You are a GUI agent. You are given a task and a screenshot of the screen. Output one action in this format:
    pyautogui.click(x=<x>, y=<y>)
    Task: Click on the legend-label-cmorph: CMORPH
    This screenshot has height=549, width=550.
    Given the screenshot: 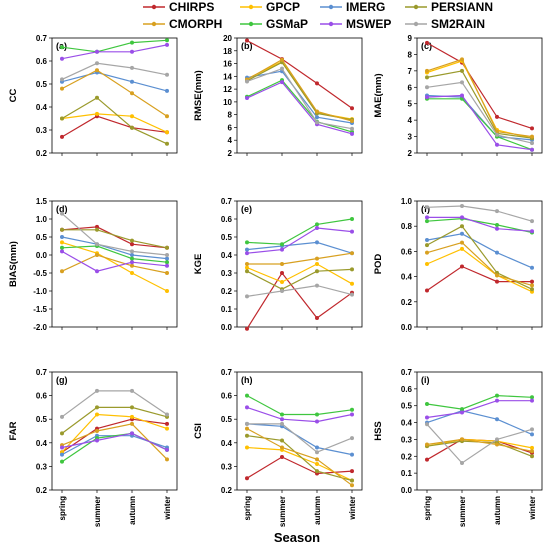 What is the action you would take?
    pyautogui.click(x=195, y=24)
    